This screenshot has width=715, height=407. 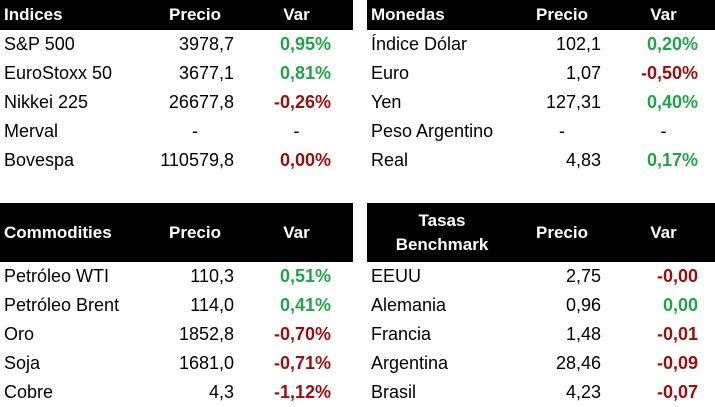 What do you see at coordinates (672, 44) in the screenshot?
I see `row-var: 0,20%` at bounding box center [672, 44].